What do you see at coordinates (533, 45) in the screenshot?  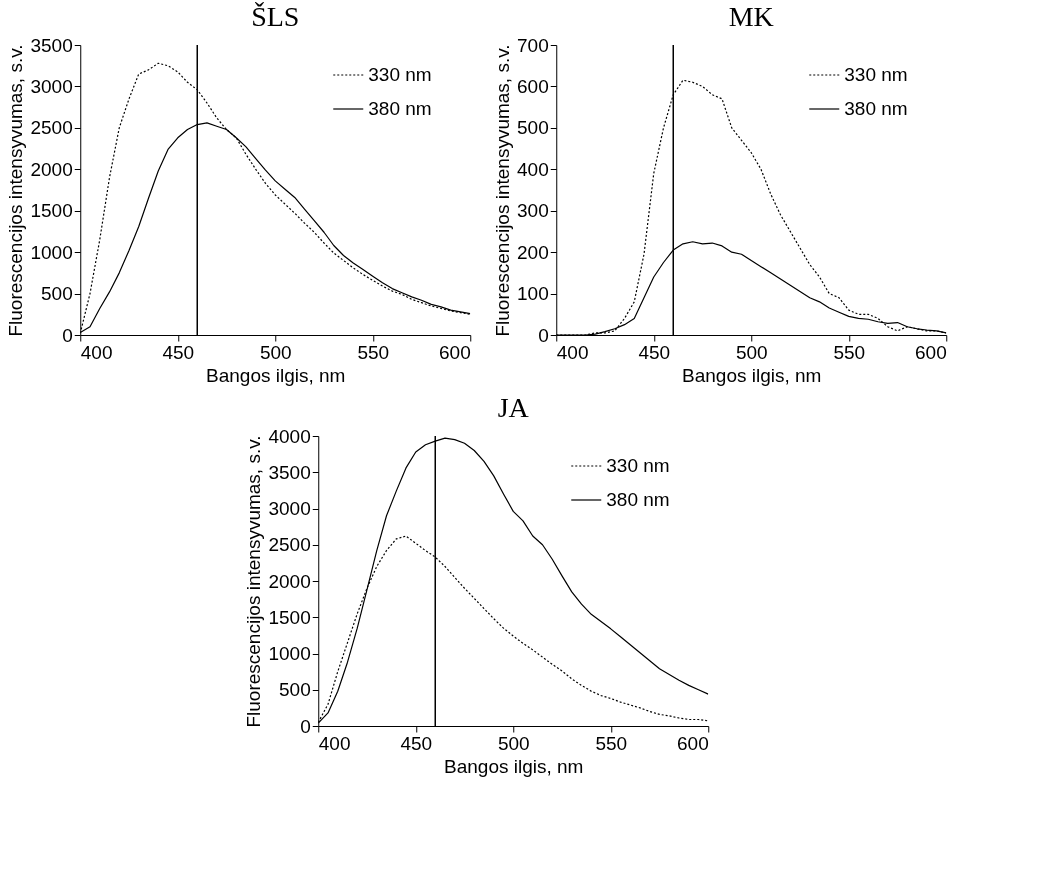 I see `y-tick-label: 700` at bounding box center [533, 45].